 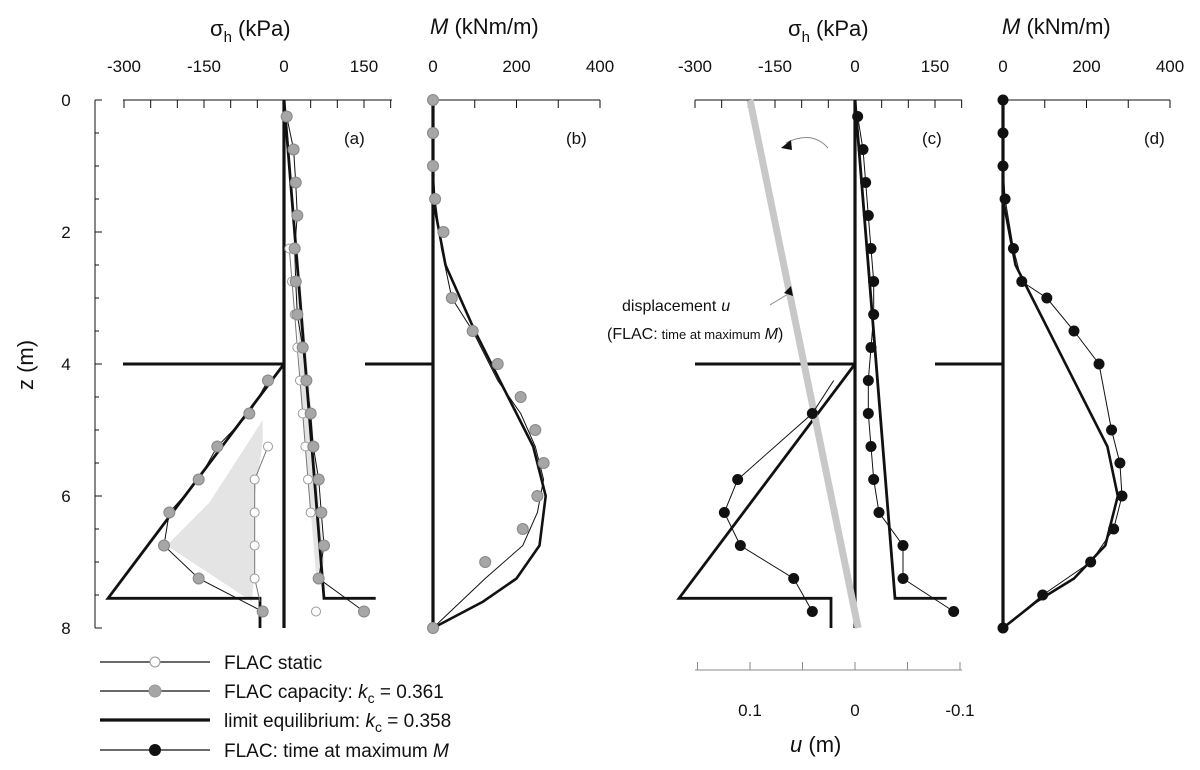 I want to click on capacity-line-a-right, so click(x=325, y=364).